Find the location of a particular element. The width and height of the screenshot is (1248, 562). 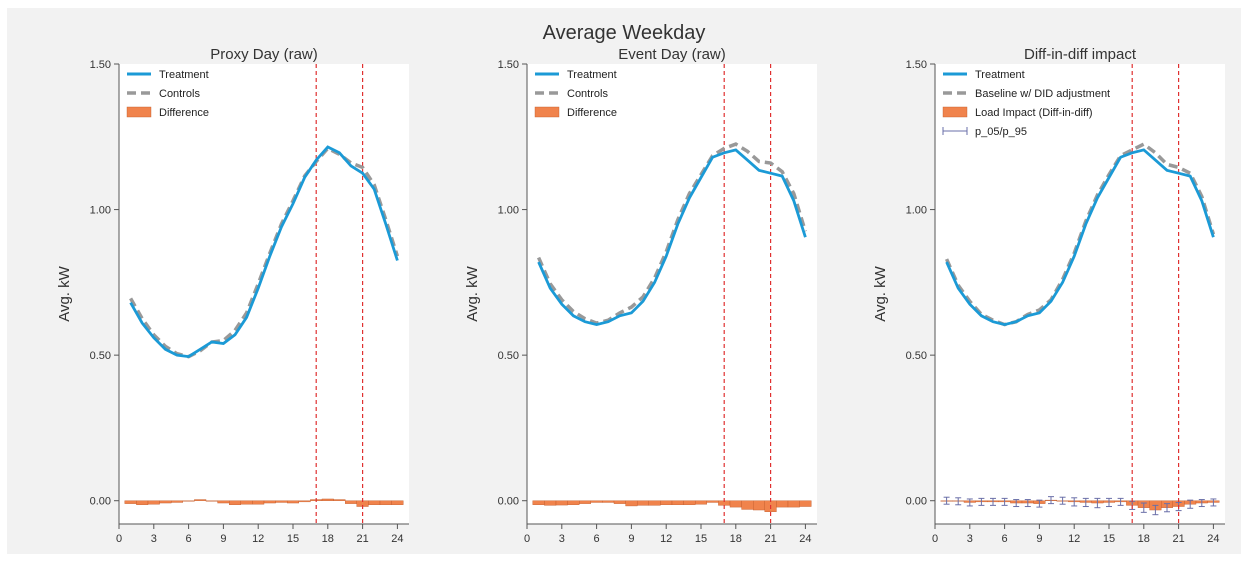

legend-label: Controls is located at coordinates (587, 94).